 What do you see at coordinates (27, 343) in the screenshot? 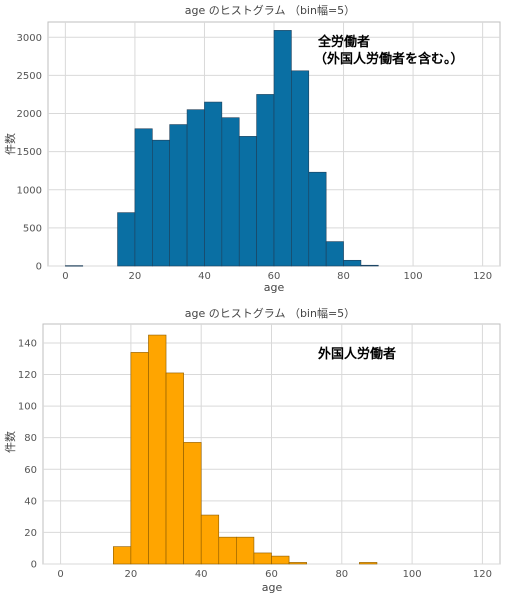
I see `y-tick-label: 140` at bounding box center [27, 343].